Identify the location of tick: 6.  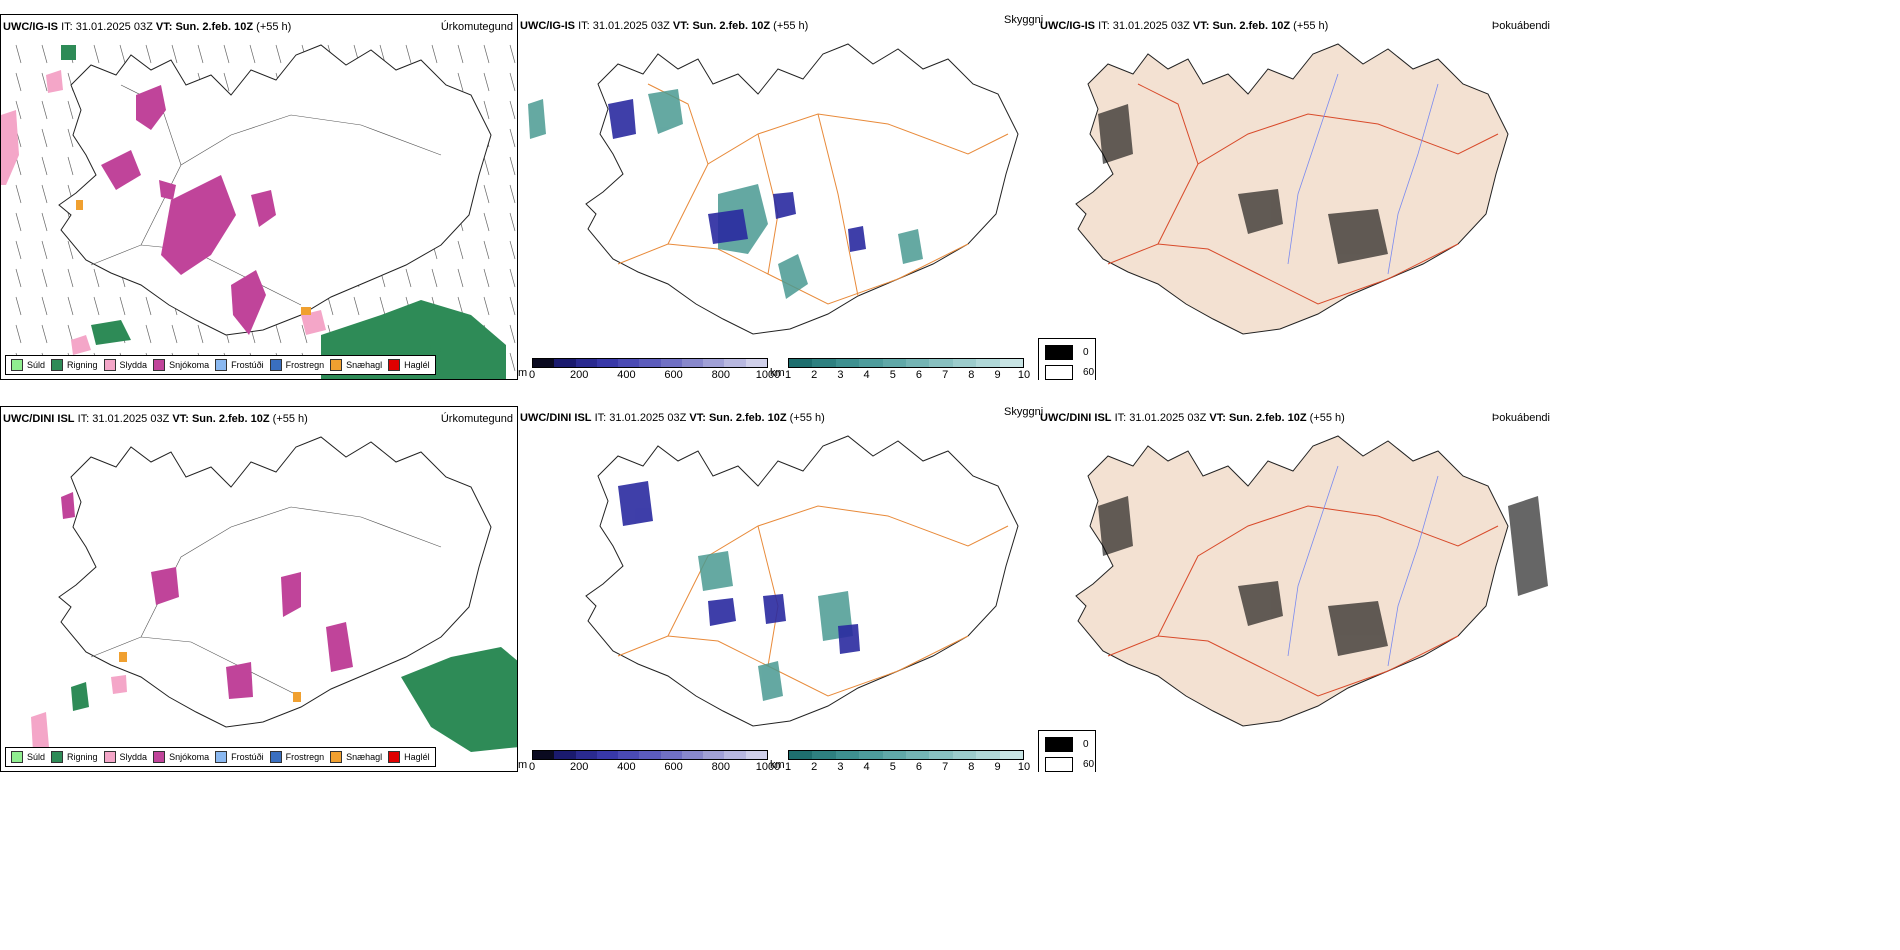
(919, 766).